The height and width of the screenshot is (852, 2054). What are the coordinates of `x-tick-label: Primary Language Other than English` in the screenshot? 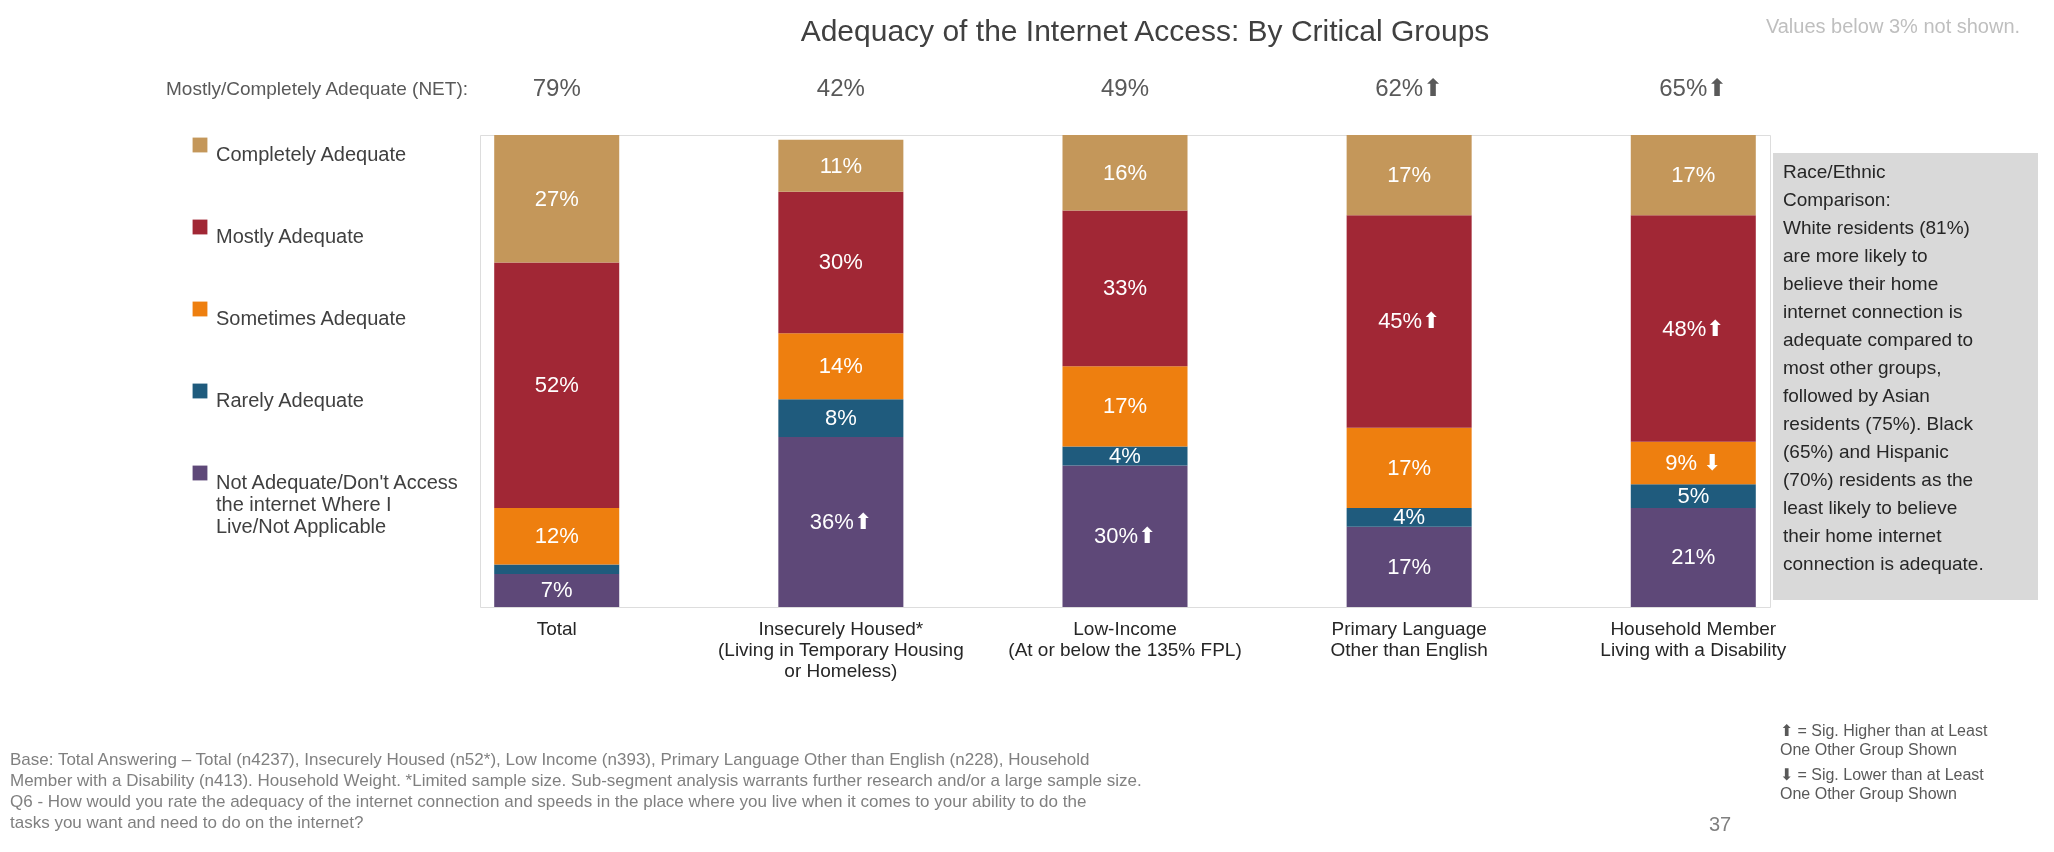 It's located at (1409, 638).